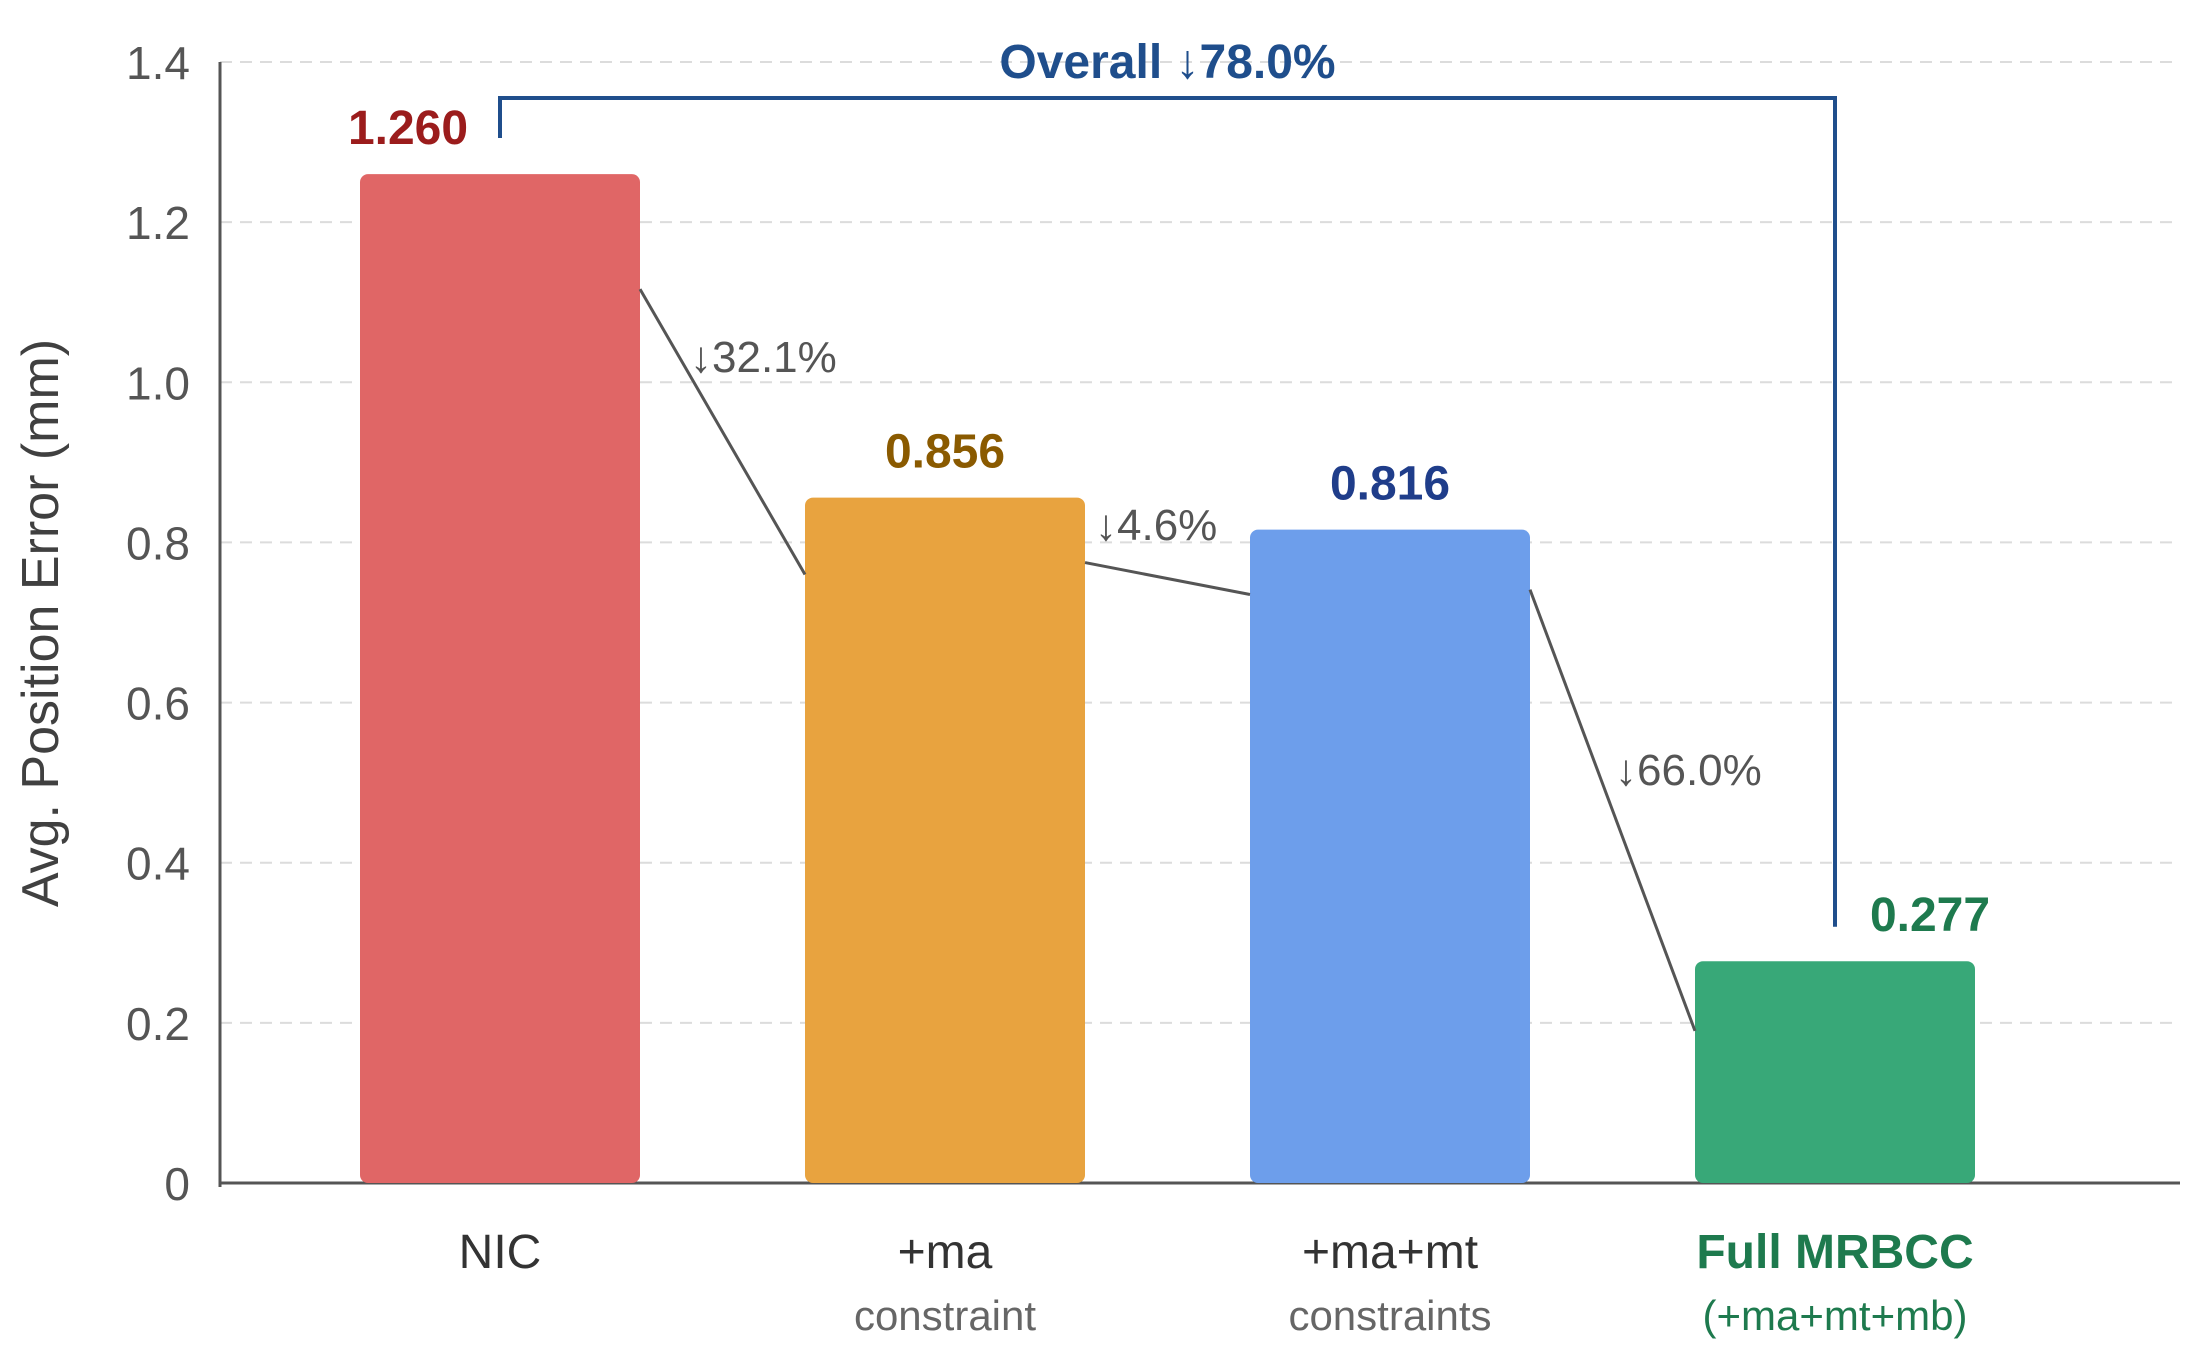 The height and width of the screenshot is (1366, 2204). I want to click on step-reduction-label: ↓66.0%, so click(1688, 770).